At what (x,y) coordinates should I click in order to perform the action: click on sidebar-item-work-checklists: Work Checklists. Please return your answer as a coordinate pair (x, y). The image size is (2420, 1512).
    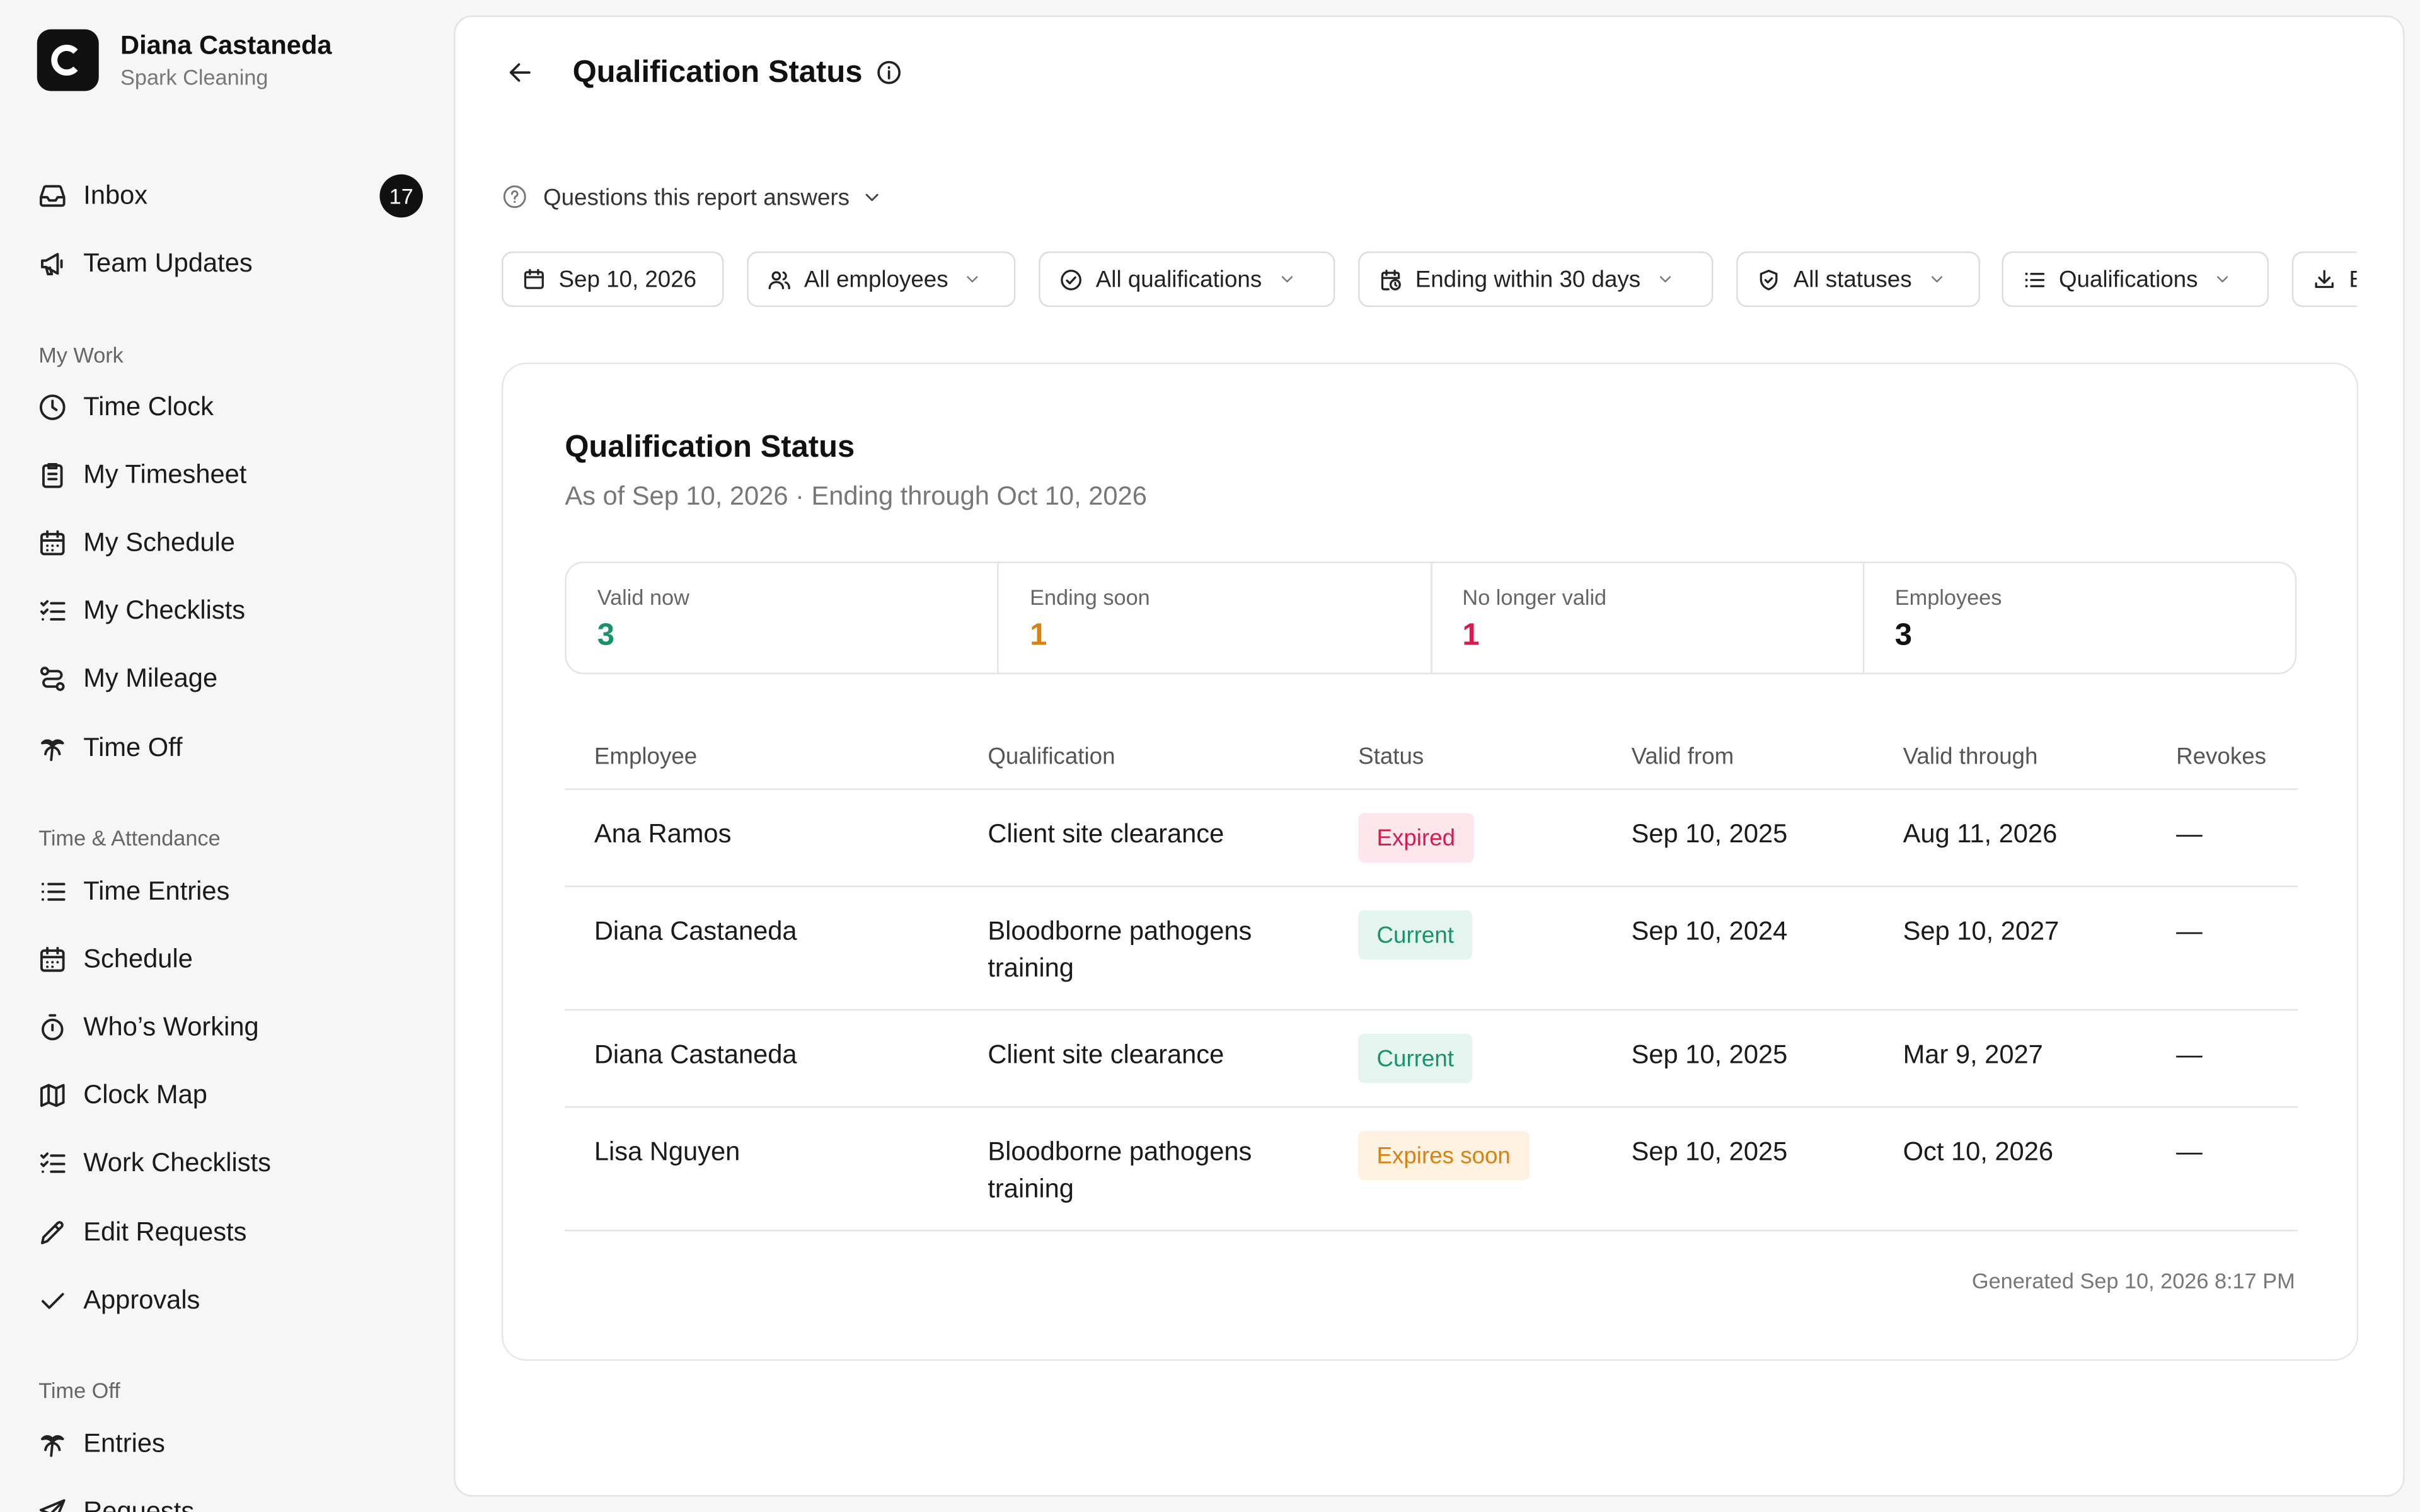
    Looking at the image, I should click on (231, 1163).